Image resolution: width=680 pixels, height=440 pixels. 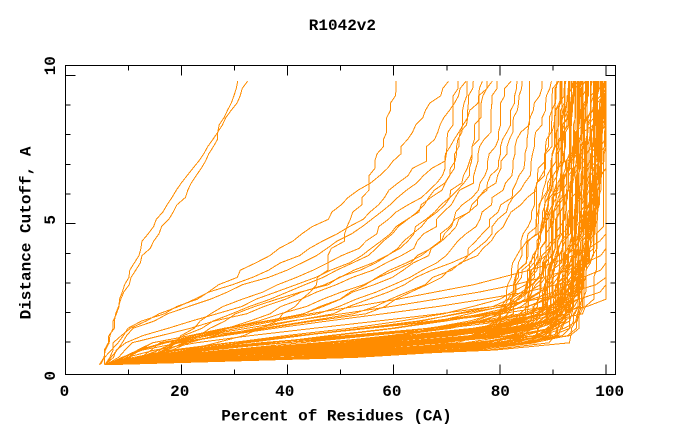 I want to click on svg-text: Distance Cutoff, A, so click(x=27, y=232).